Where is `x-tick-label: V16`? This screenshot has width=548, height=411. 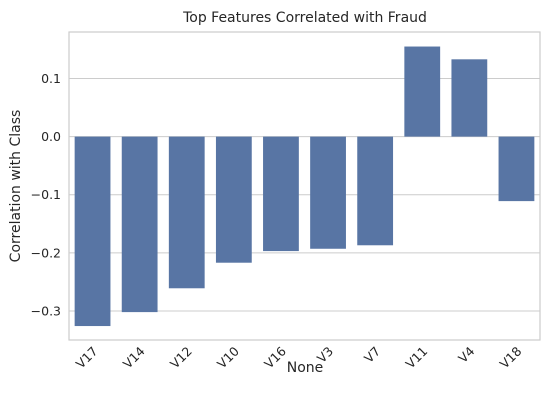 x-tick-label: V16 is located at coordinates (275, 357).